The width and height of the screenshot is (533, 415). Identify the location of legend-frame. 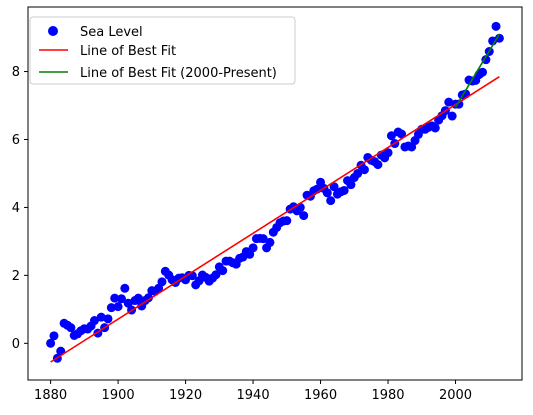
(162, 50).